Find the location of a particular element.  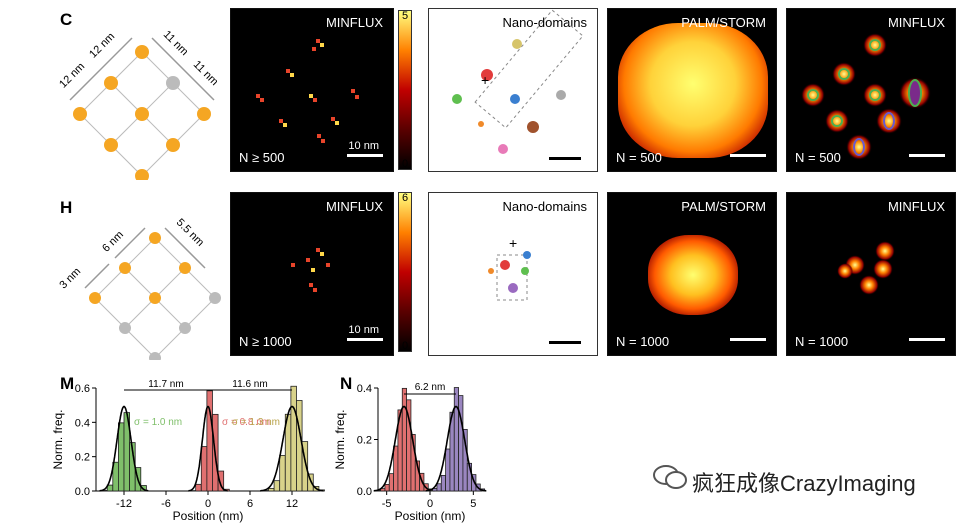

x-tick-label: 0 is located at coordinates (430, 504).